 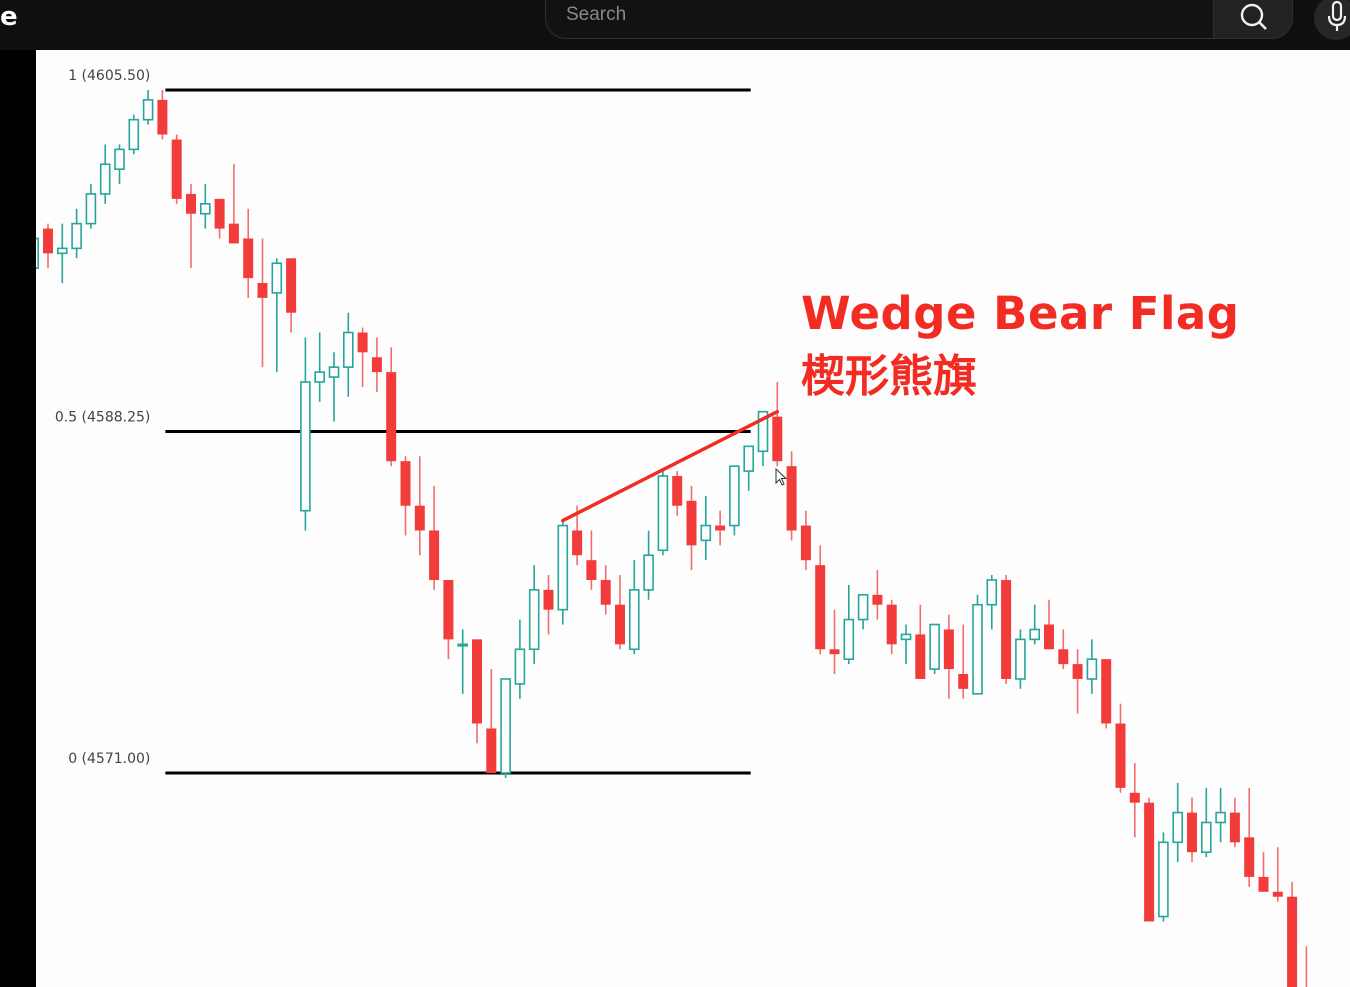 What do you see at coordinates (103, 417) in the screenshot?
I see `fib-level-label: 0.5 (4588.25)` at bounding box center [103, 417].